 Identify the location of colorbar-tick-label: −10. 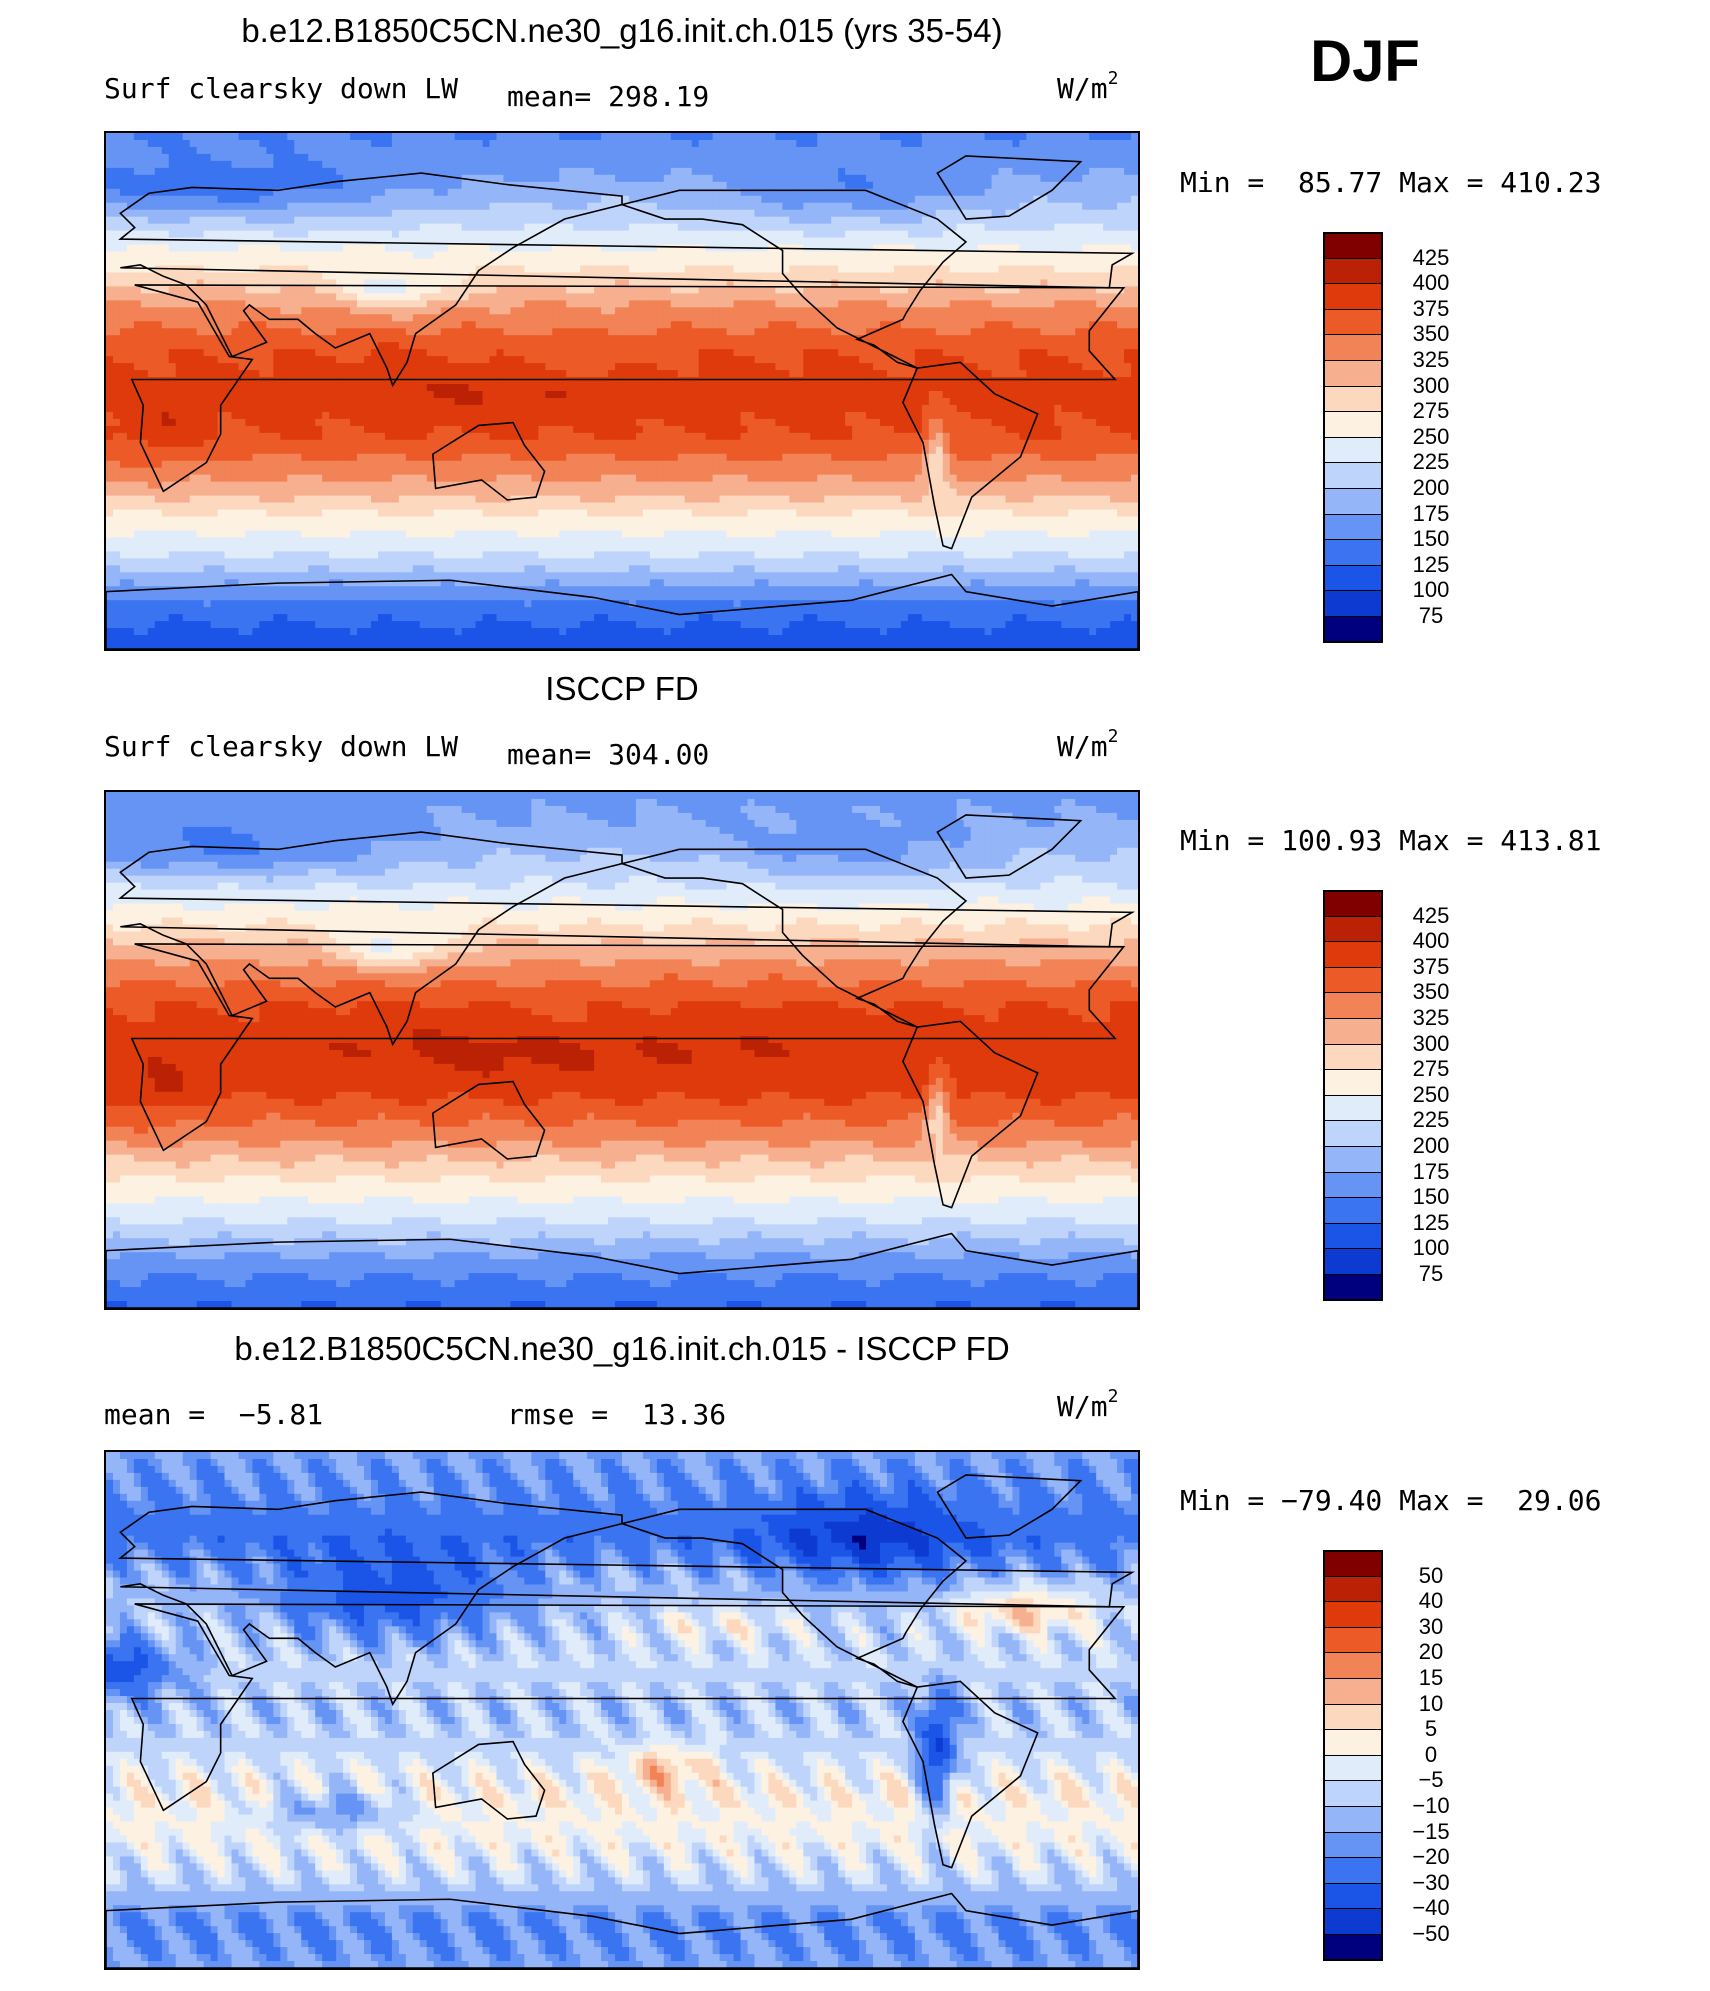
(1431, 1806).